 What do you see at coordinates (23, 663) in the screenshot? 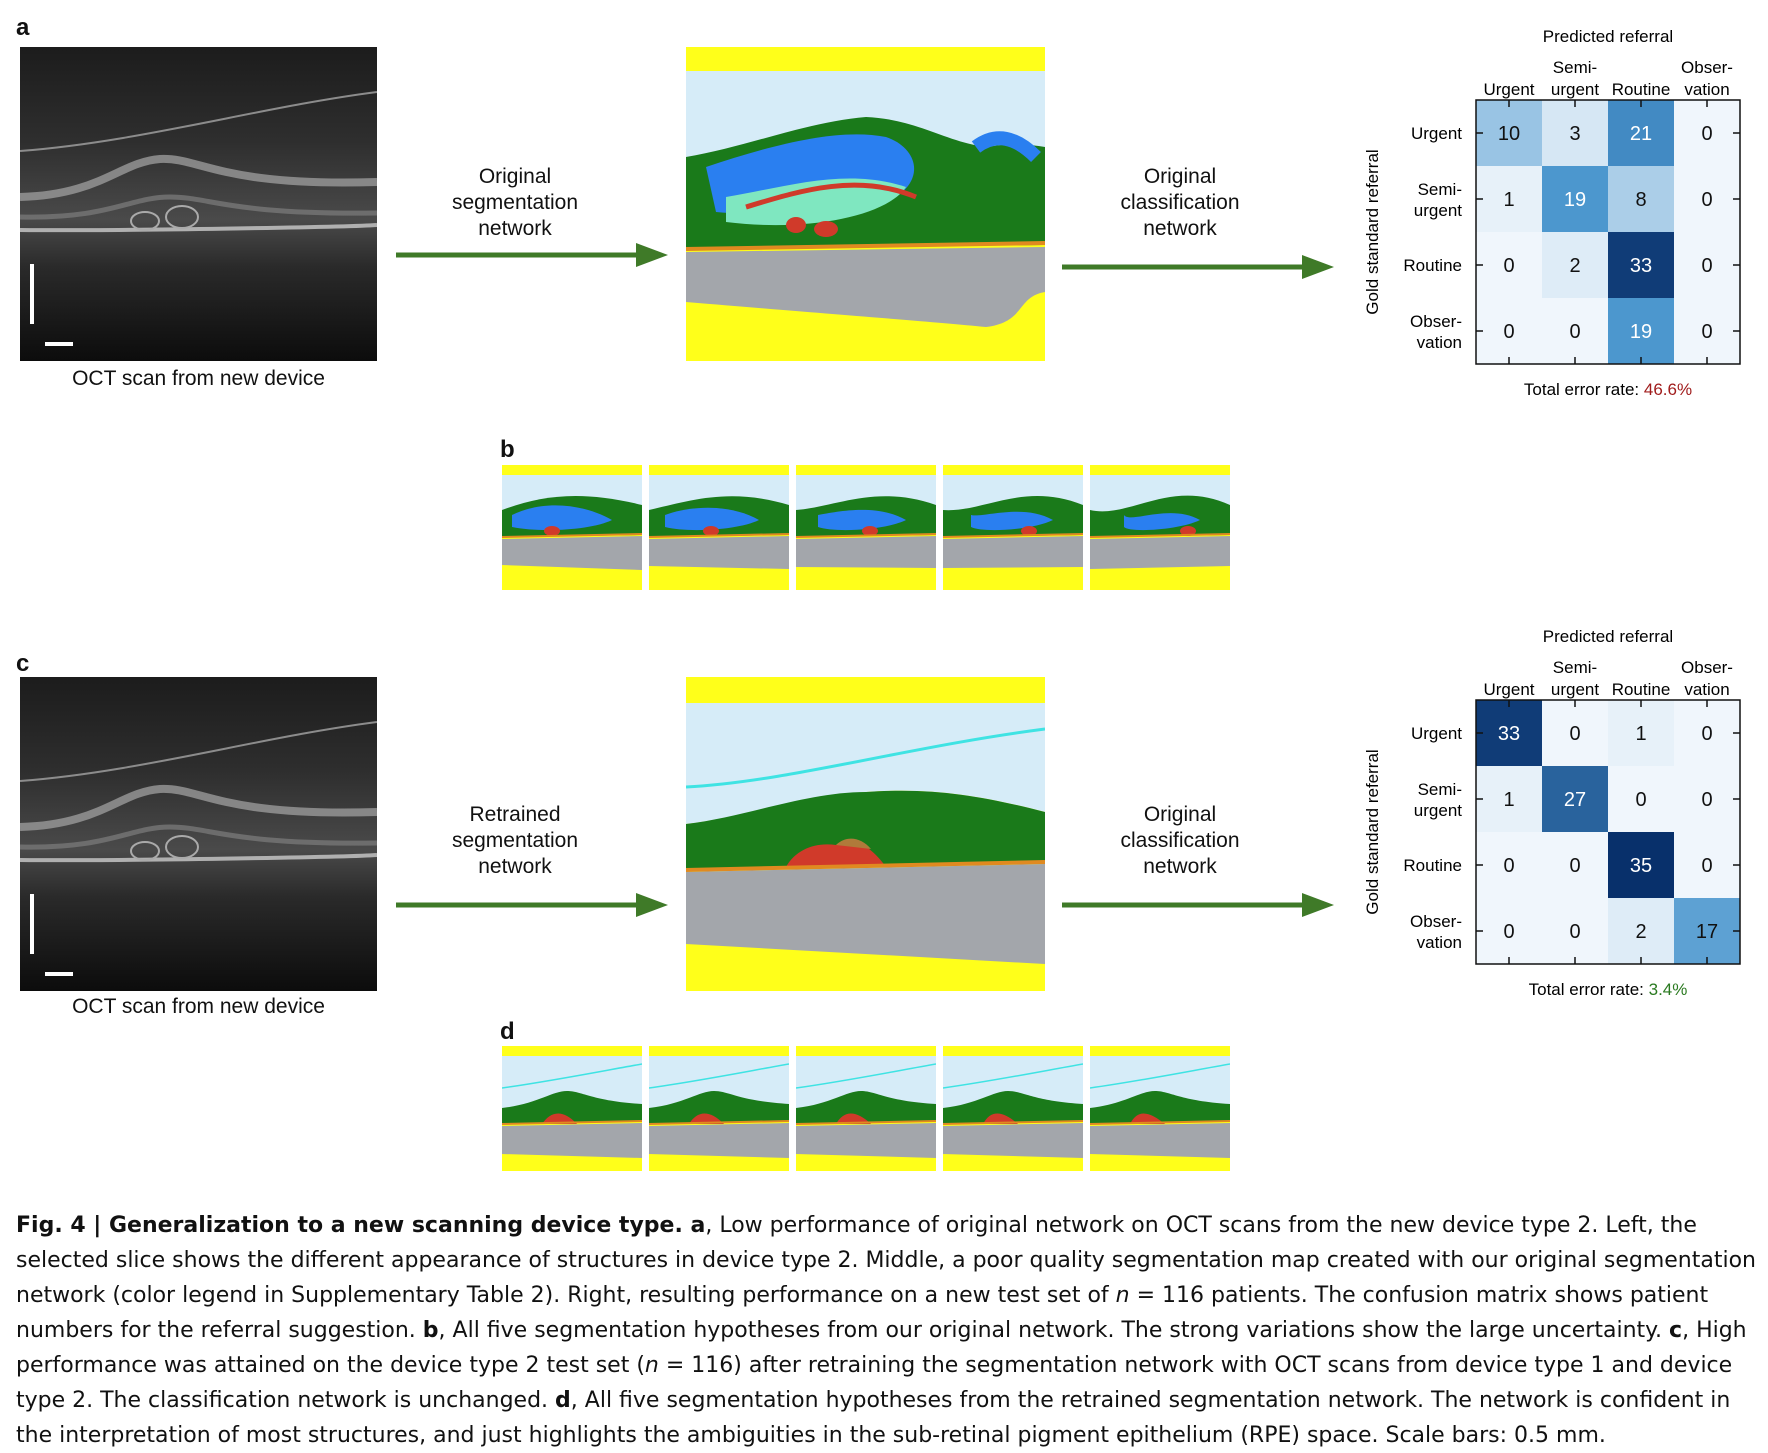
I see `panel-letter-c: c` at bounding box center [23, 663].